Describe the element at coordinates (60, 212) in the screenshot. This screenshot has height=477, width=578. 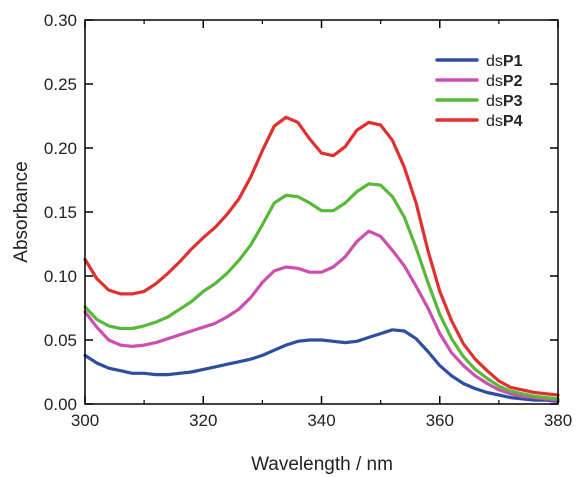
I see `y-tick-label: 0.15` at that location.